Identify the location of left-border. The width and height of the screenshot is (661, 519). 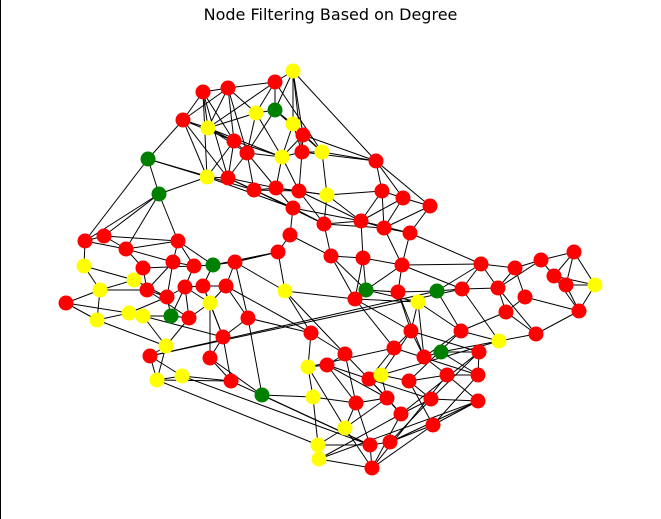
(0, 259).